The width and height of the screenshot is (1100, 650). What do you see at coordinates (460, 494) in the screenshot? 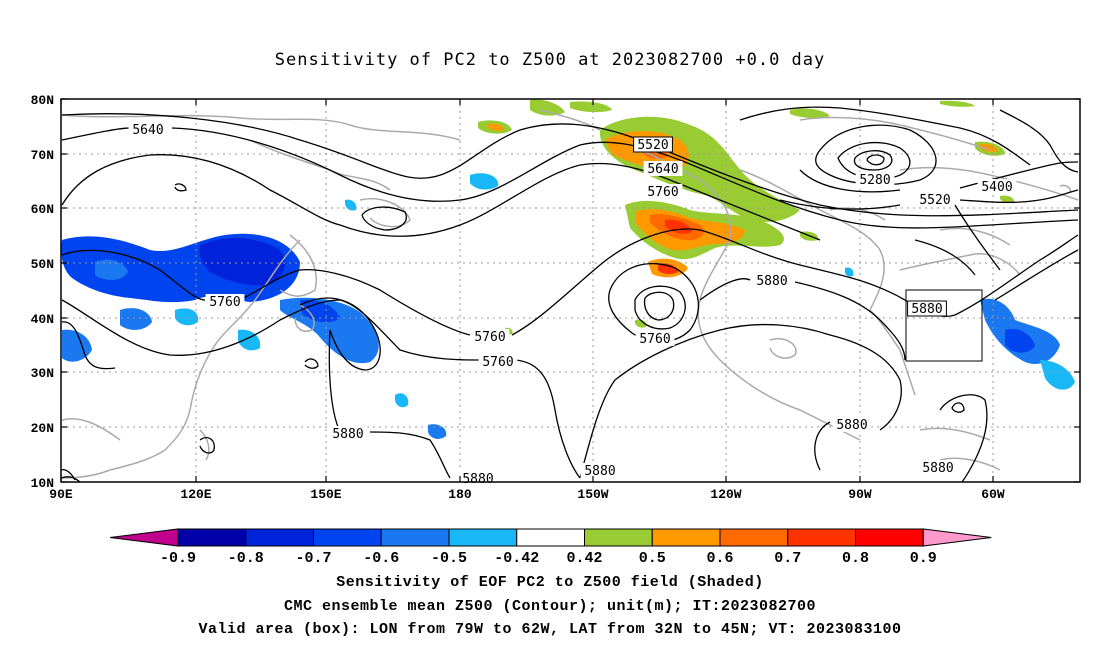
I see `lon-label: 180` at bounding box center [460, 494].